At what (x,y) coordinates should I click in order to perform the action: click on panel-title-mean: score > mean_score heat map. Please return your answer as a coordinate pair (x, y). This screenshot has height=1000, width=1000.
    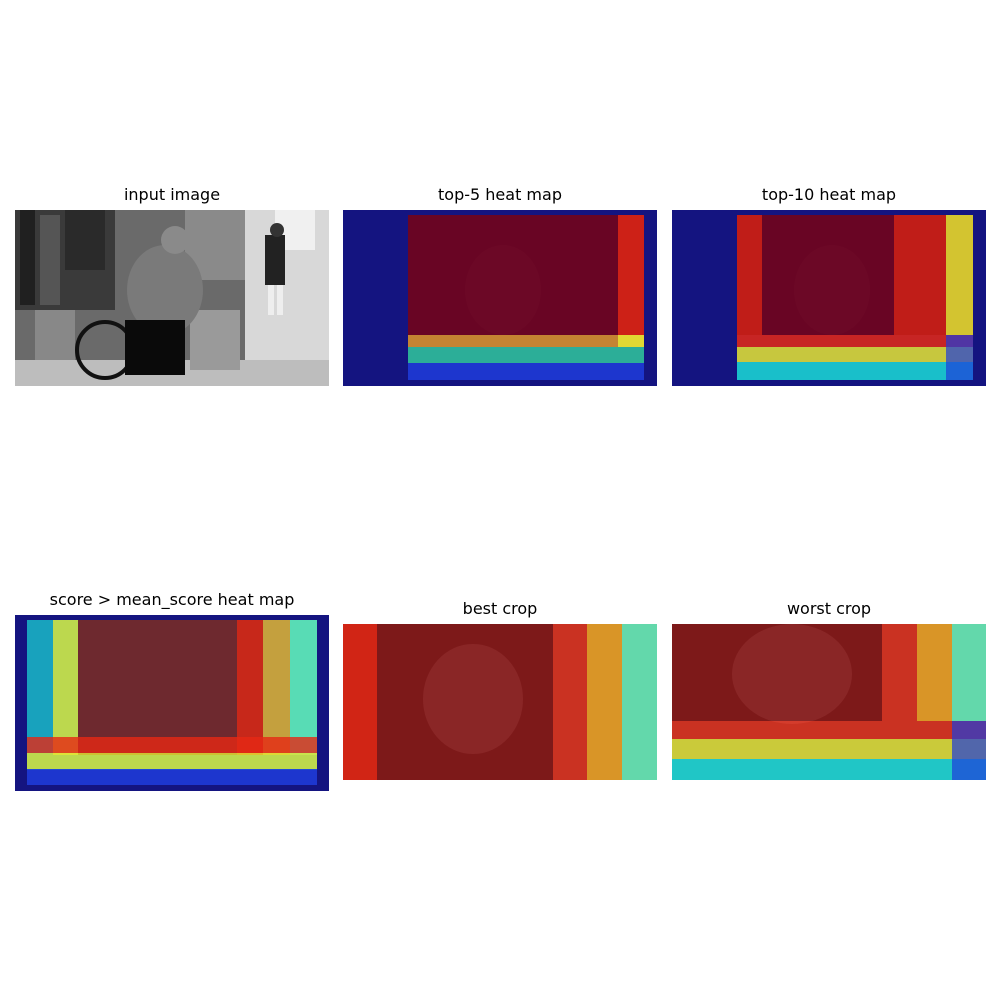
    Looking at the image, I should click on (172, 599).